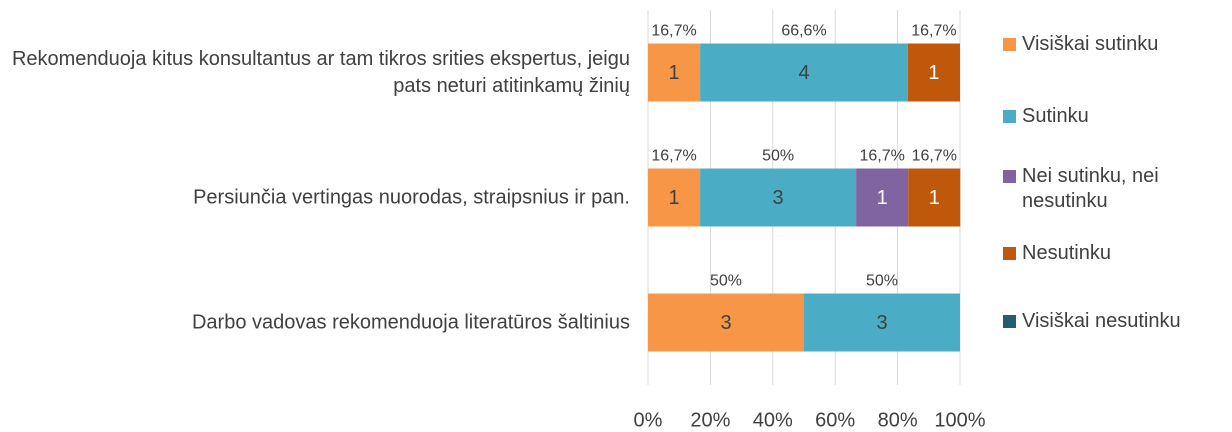  Describe the element at coordinates (1101, 321) in the screenshot. I see `legend-label: Visiškai nesutinku` at that location.